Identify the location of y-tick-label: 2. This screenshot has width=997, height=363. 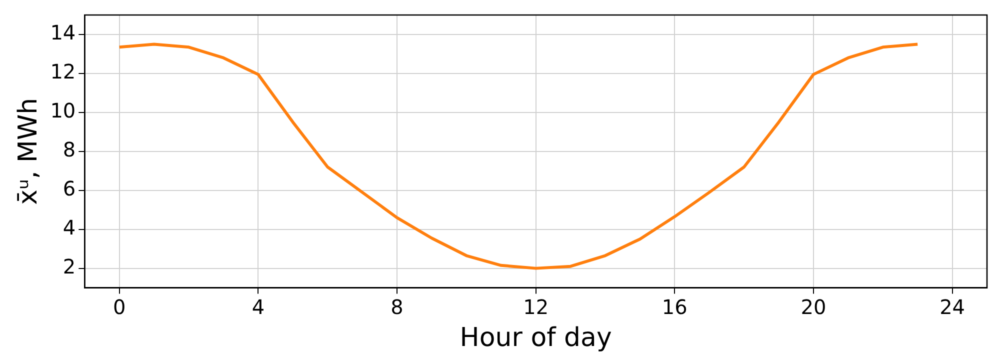
(69, 266).